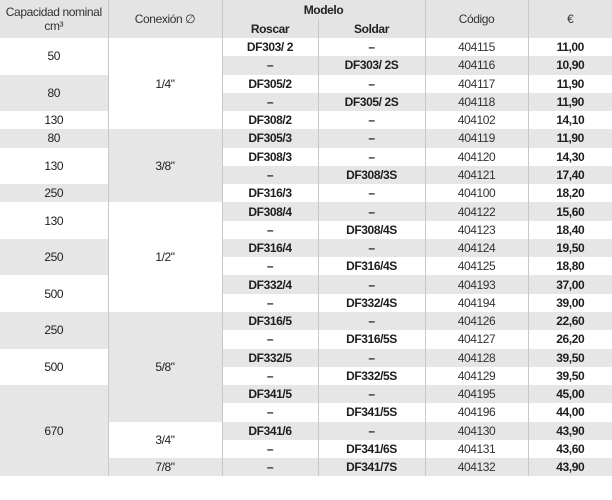 The height and width of the screenshot is (500, 612). I want to click on solder-model-cell: DF341/6S, so click(371, 449).